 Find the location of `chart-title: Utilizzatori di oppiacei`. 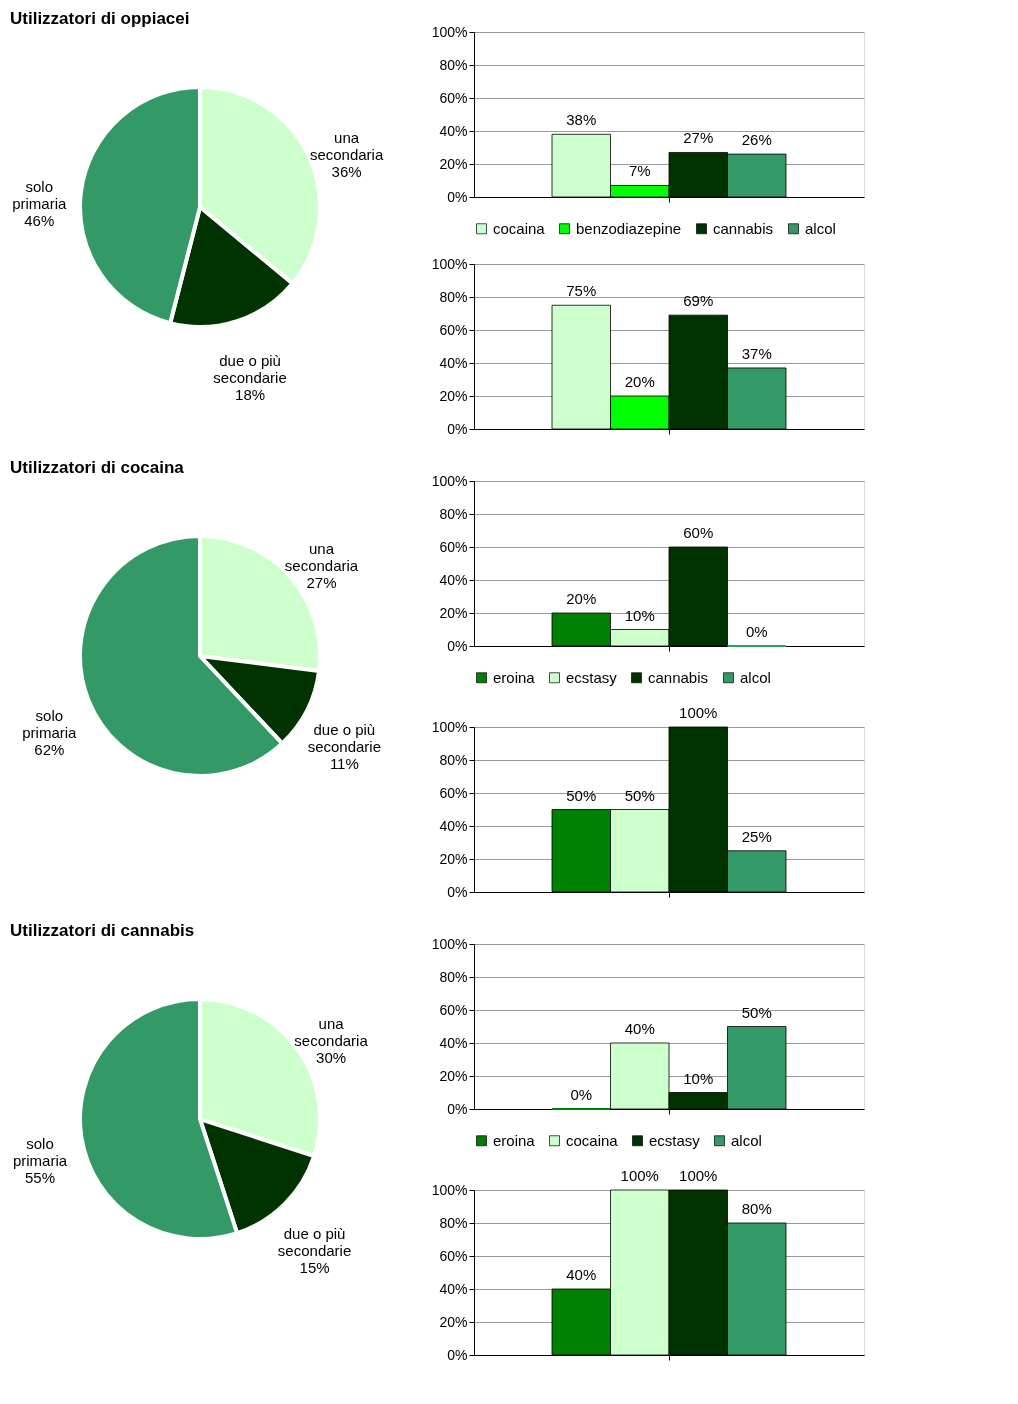

chart-title: Utilizzatori di oppiacei is located at coordinates (100, 18).